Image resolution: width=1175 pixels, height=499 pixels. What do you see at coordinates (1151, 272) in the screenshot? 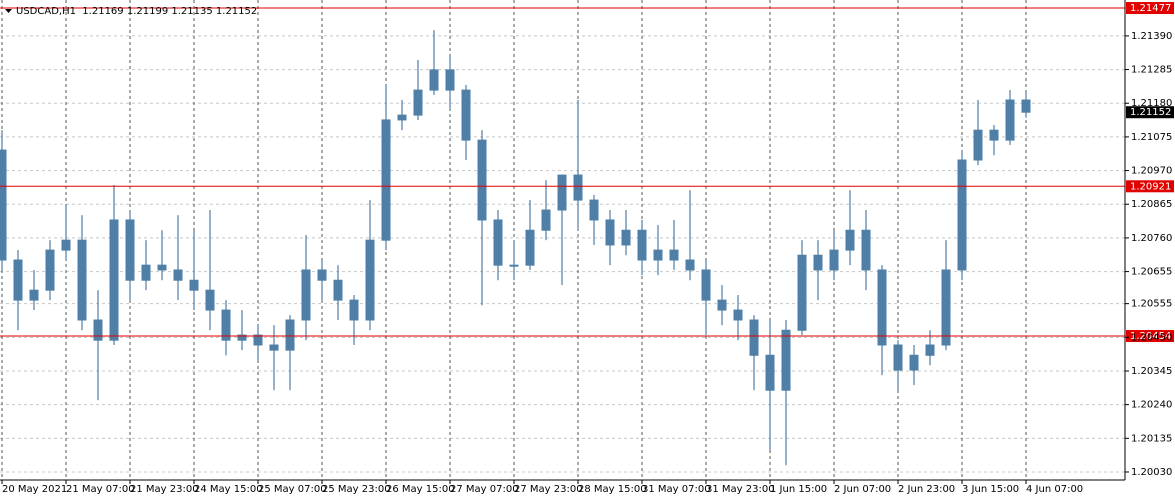
I see `y-tick-label: 1.20655` at bounding box center [1151, 272].